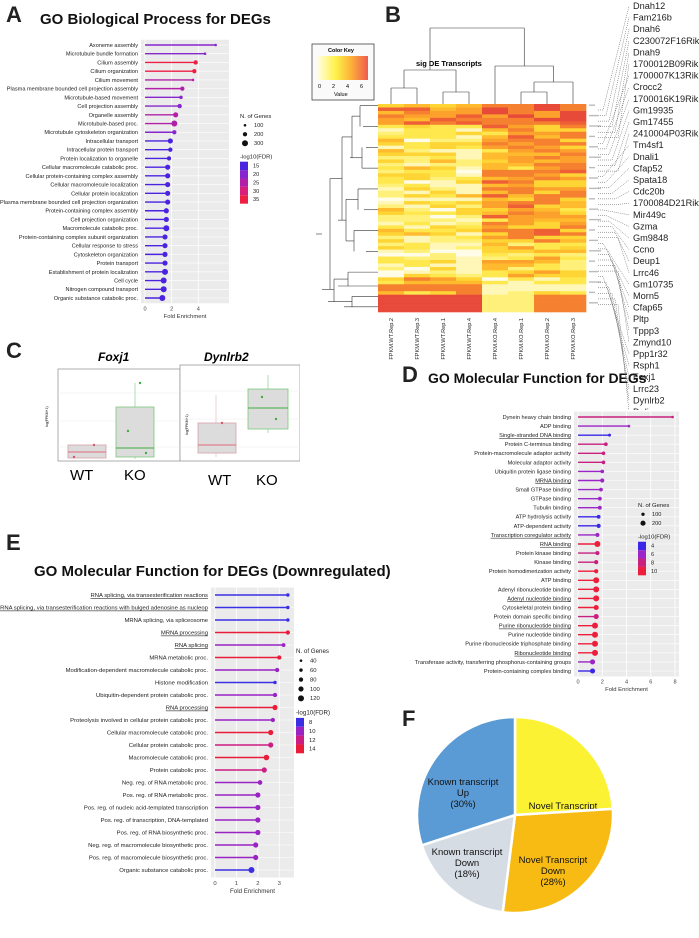 The width and height of the screenshot is (699, 938). I want to click on gene-label-tppp3: Tppp3, so click(646, 331).